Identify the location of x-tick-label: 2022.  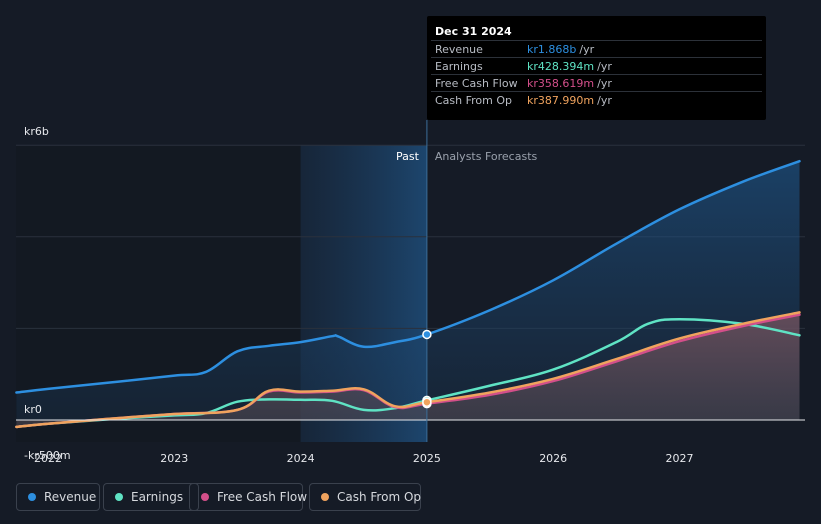
(48, 458).